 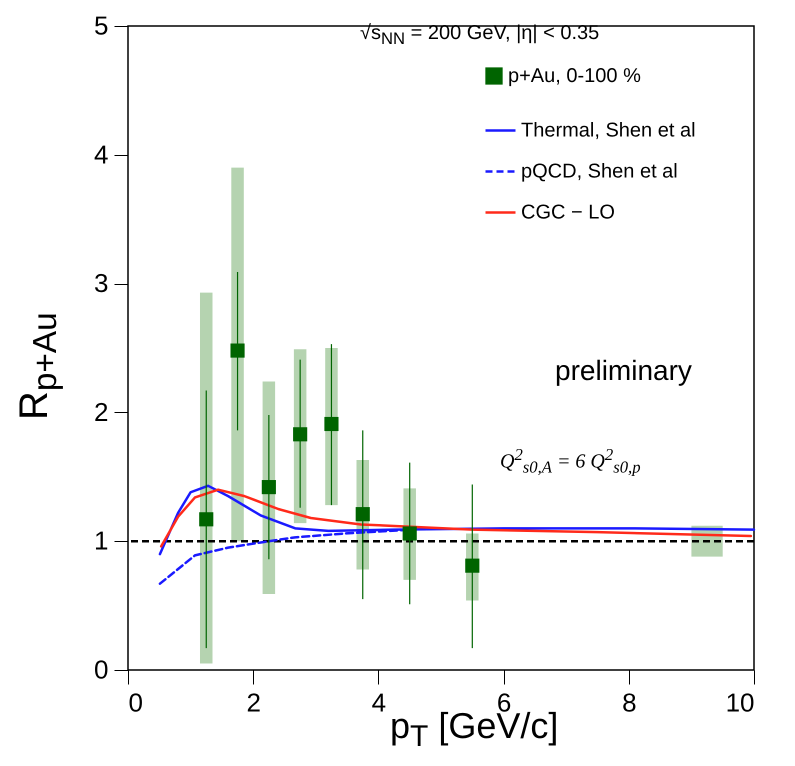 What do you see at coordinates (253, 703) in the screenshot?
I see `x-tick-label: 2` at bounding box center [253, 703].